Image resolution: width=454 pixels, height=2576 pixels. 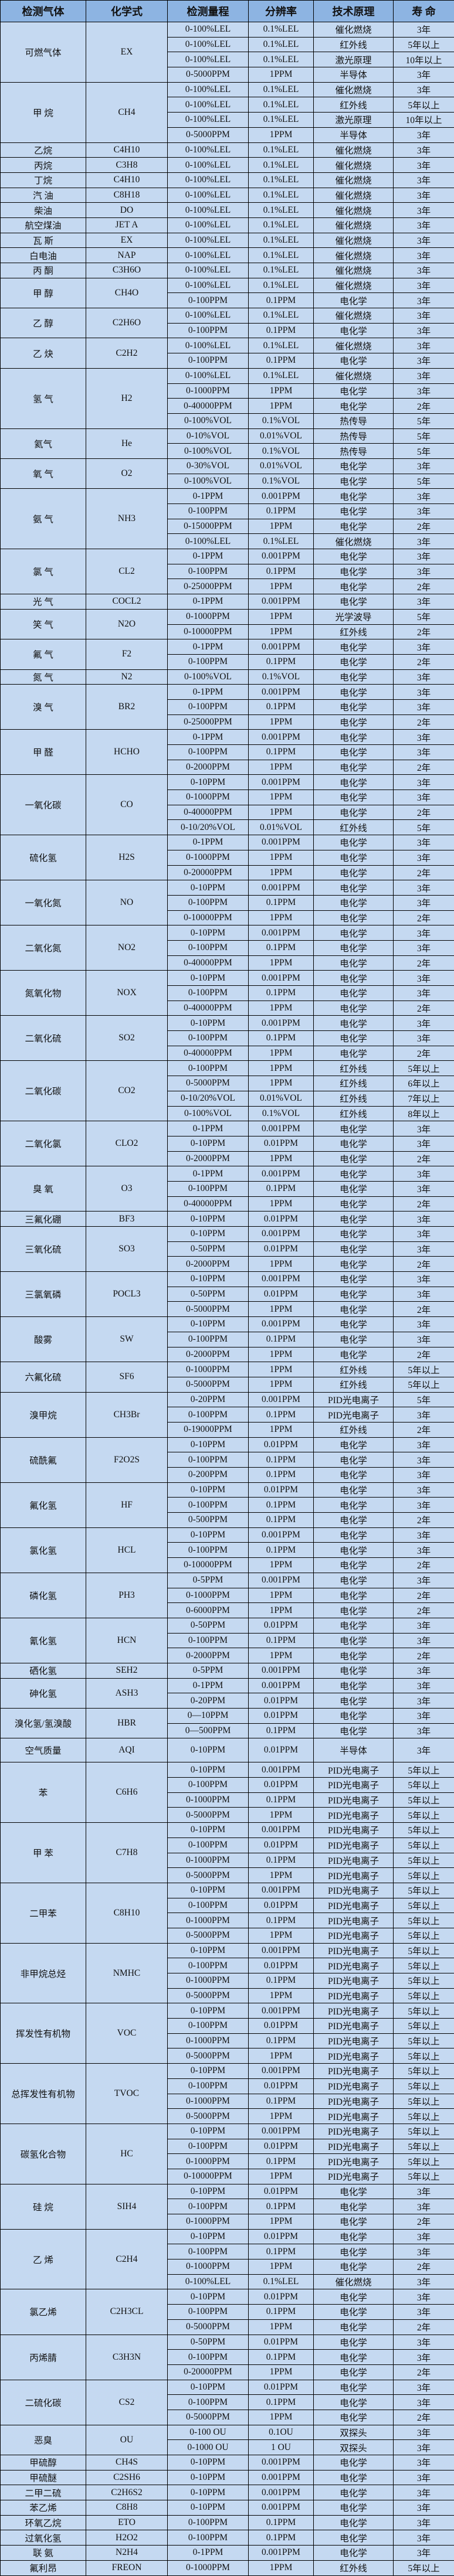 I want to click on formula-cell: N2O, so click(x=127, y=624).